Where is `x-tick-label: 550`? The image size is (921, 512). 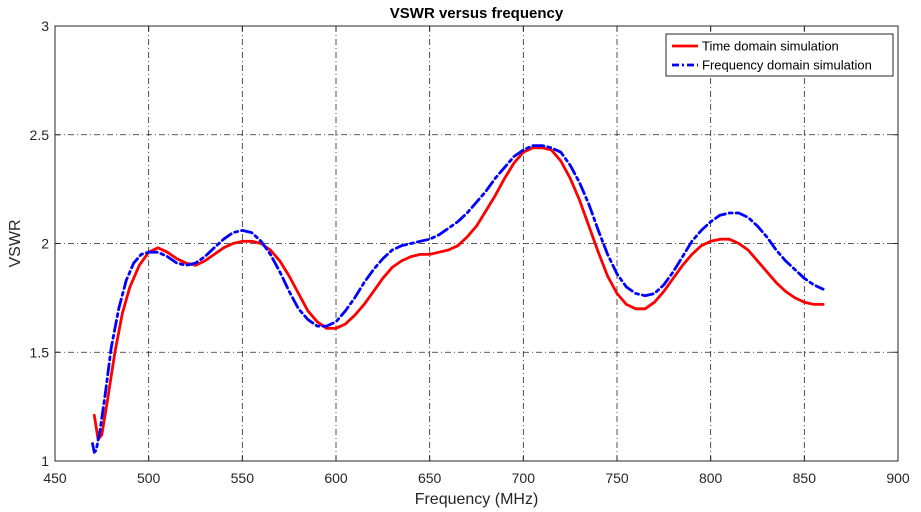
x-tick-label: 550 is located at coordinates (243, 478).